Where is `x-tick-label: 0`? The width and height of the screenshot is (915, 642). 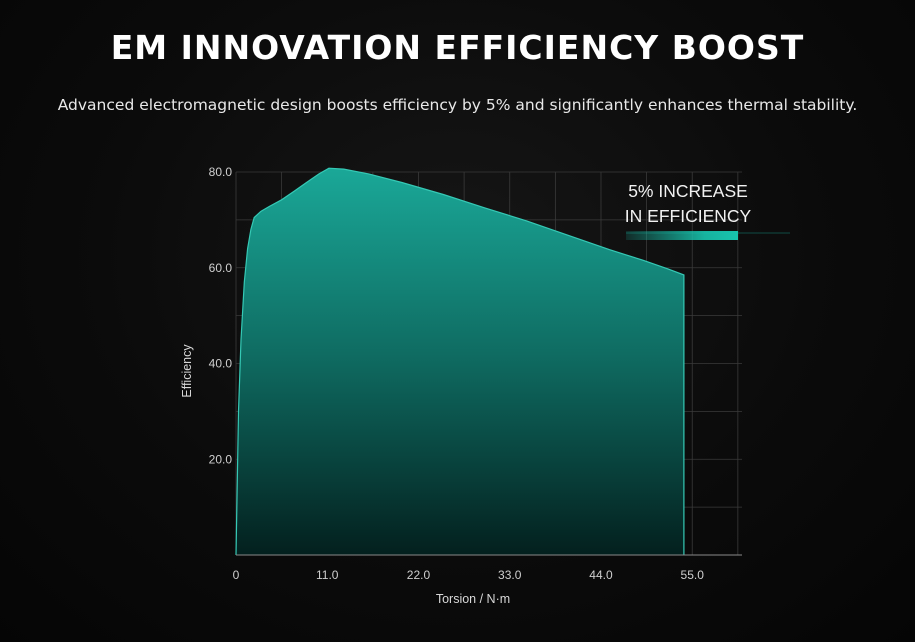 x-tick-label: 0 is located at coordinates (236, 575).